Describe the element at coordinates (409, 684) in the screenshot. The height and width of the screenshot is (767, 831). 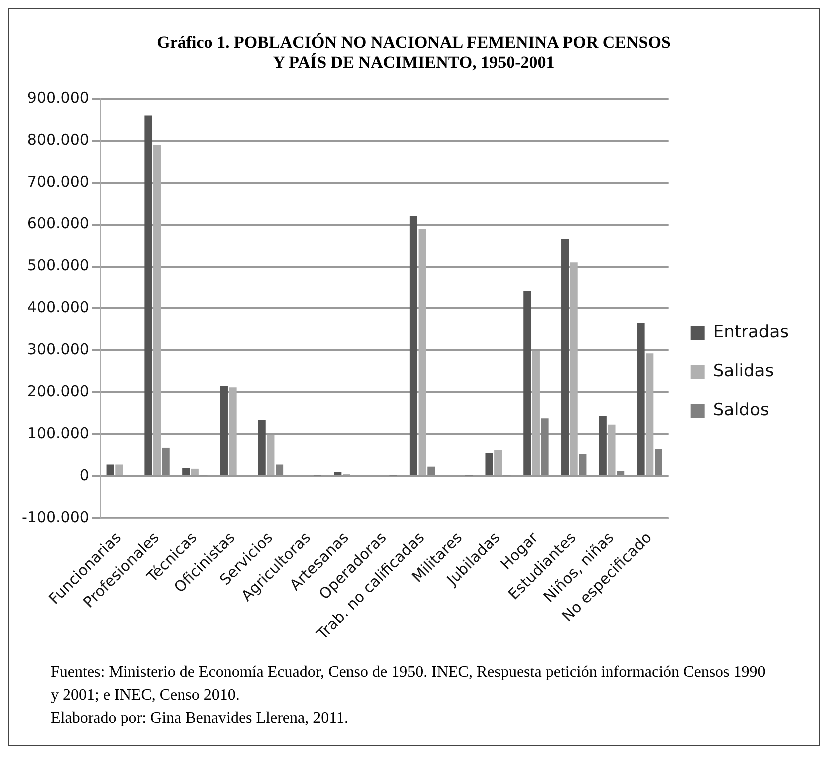
I see `source-note: Fuentes: Ministerio de Economía Ecuador, Censo de 1950. INEC, Respuesta petición información Censos 1990 y 2001; e INEC, Censo 2010.` at that location.